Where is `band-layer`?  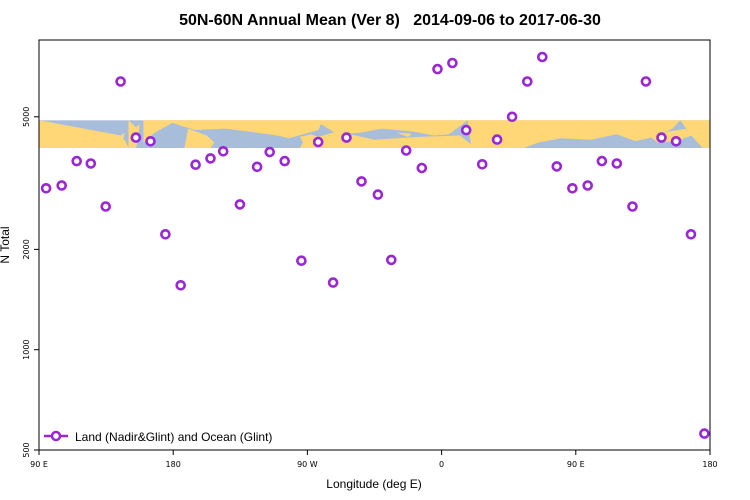 band-layer is located at coordinates (374, 134).